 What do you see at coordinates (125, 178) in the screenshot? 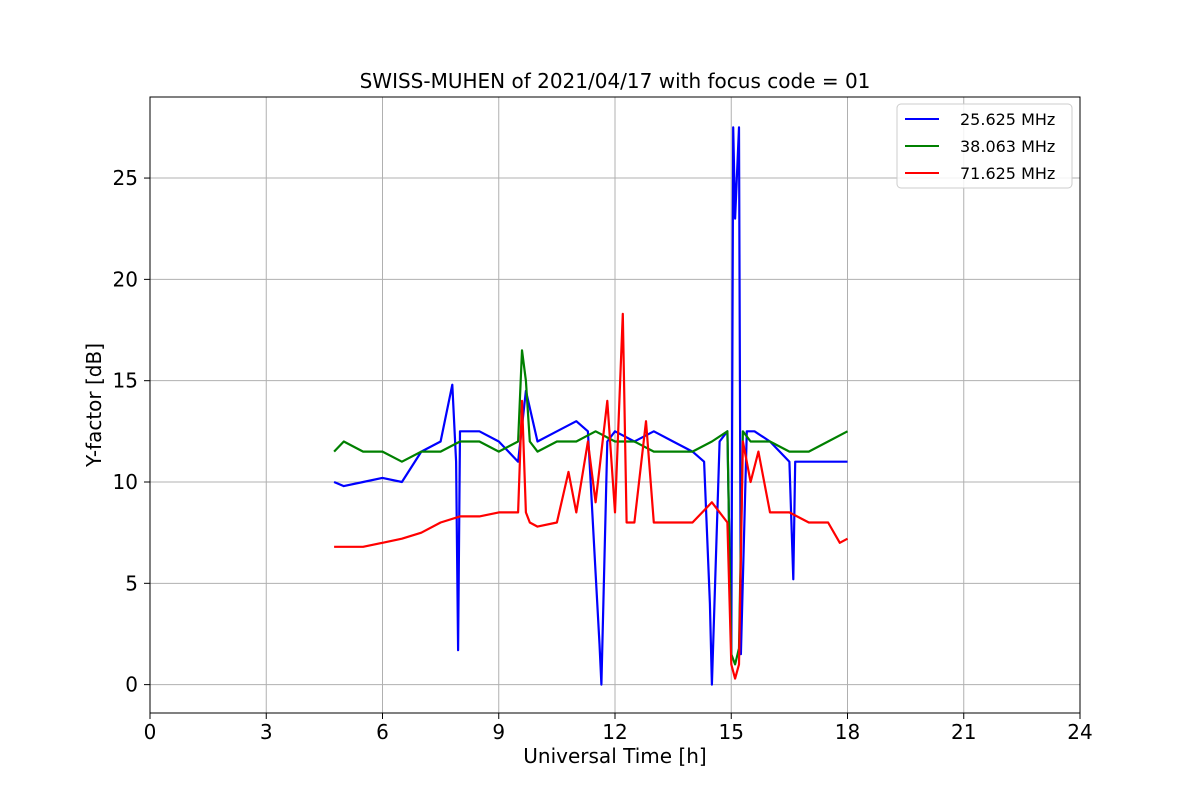
I see `y-tick-label: 25` at bounding box center [125, 178].